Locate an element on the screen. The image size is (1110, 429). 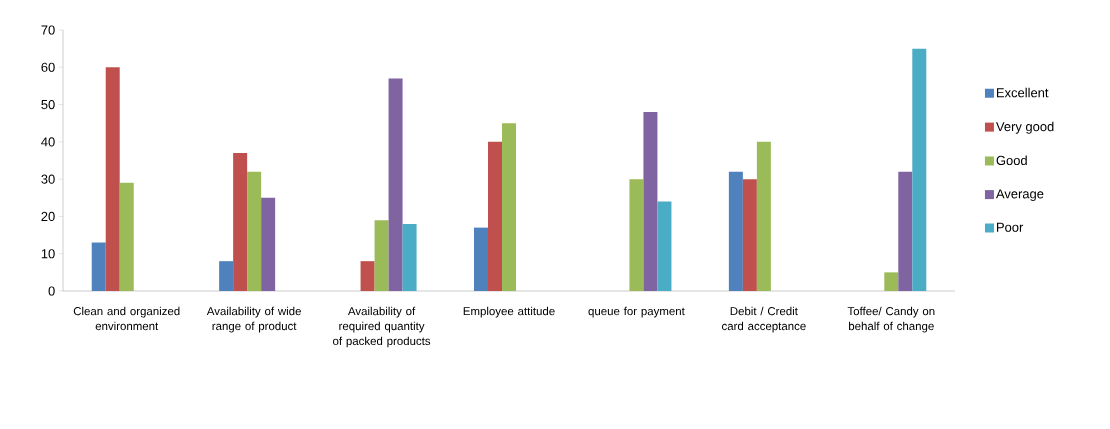
y-tick-label: 70 is located at coordinates (48, 30).